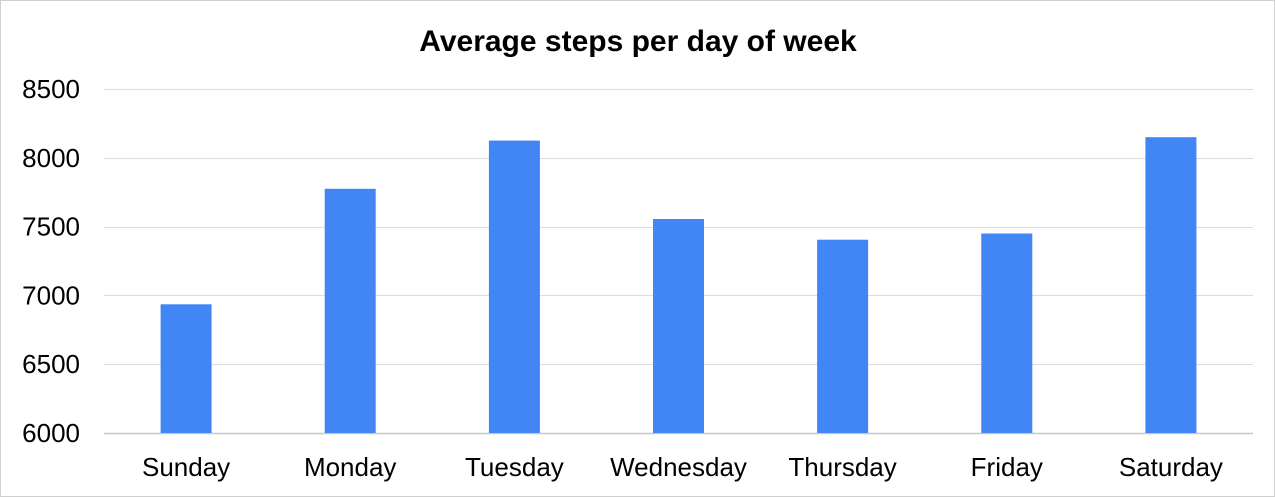 The image size is (1275, 498). I want to click on x-tick-label: Wednesday, so click(678, 467).